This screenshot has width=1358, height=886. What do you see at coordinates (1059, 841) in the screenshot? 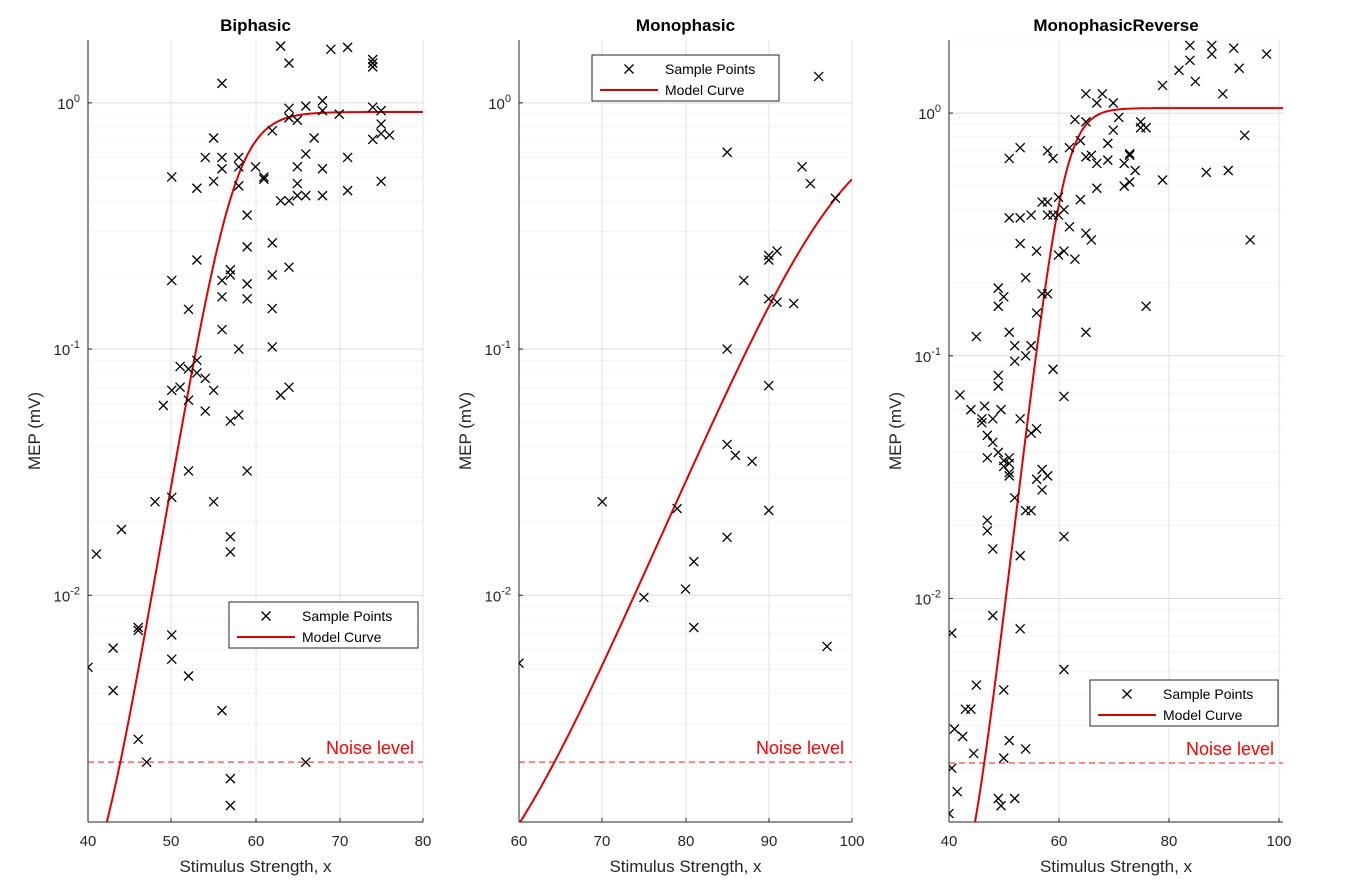
I see `x-tick-label: 60` at bounding box center [1059, 841].